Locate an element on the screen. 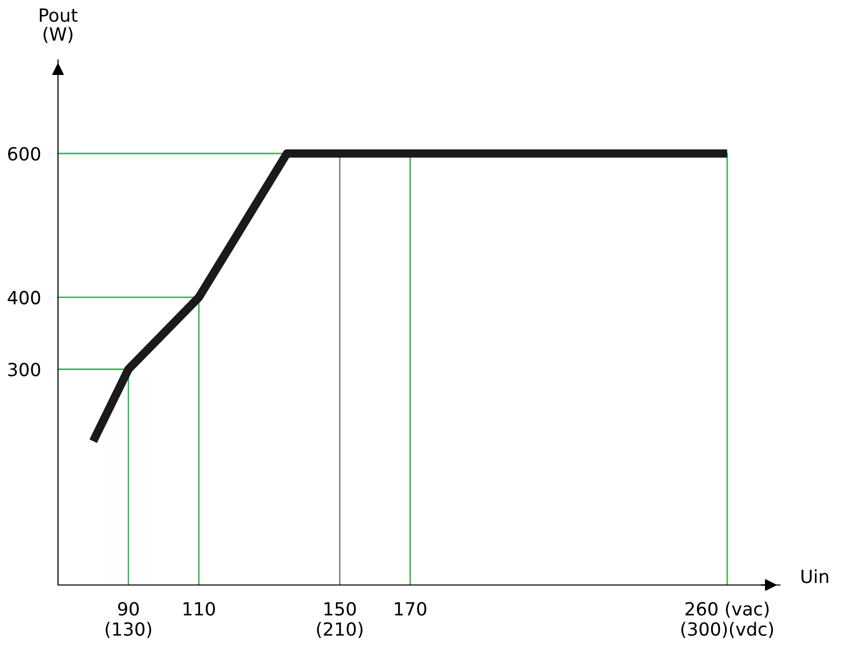 The width and height of the screenshot is (847, 654). y-tick-label: 400 is located at coordinates (24, 297).